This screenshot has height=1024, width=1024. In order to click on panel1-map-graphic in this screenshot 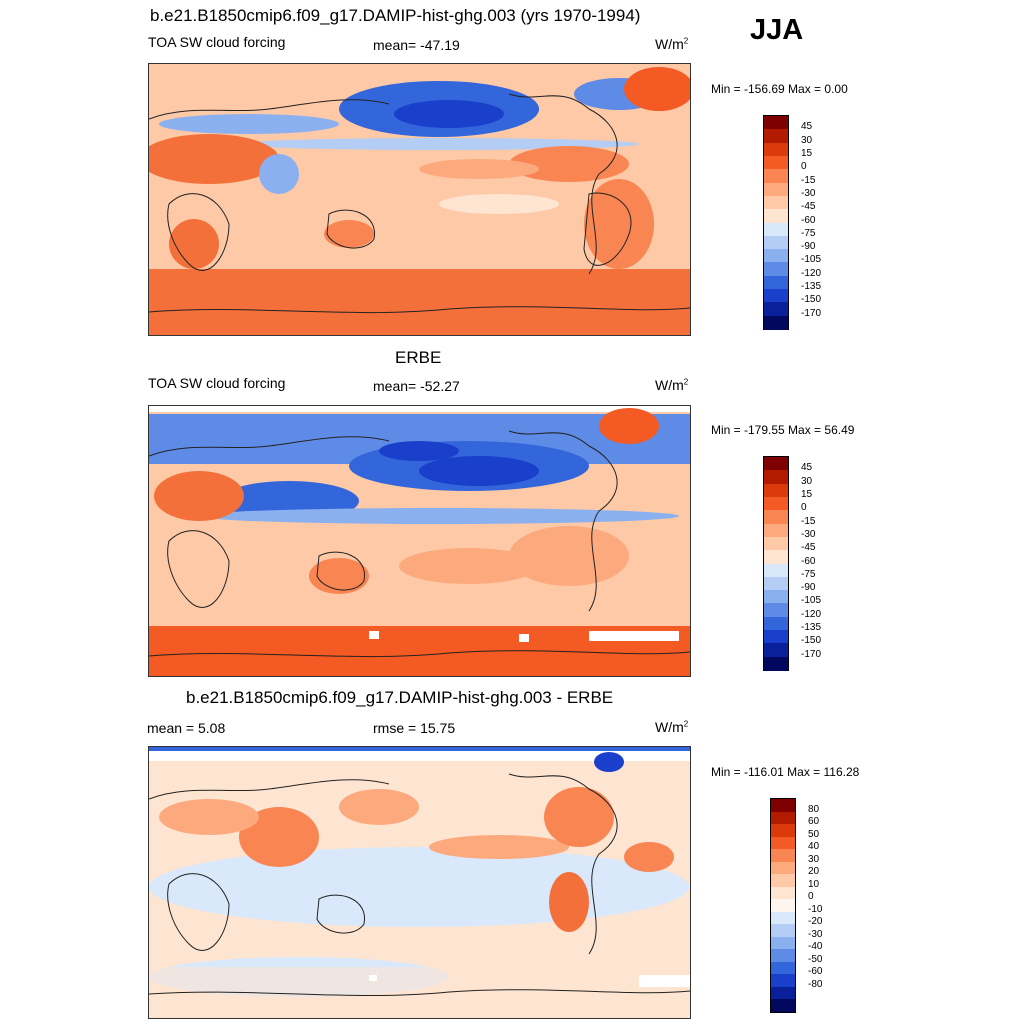, I will do `click(419, 199)`.